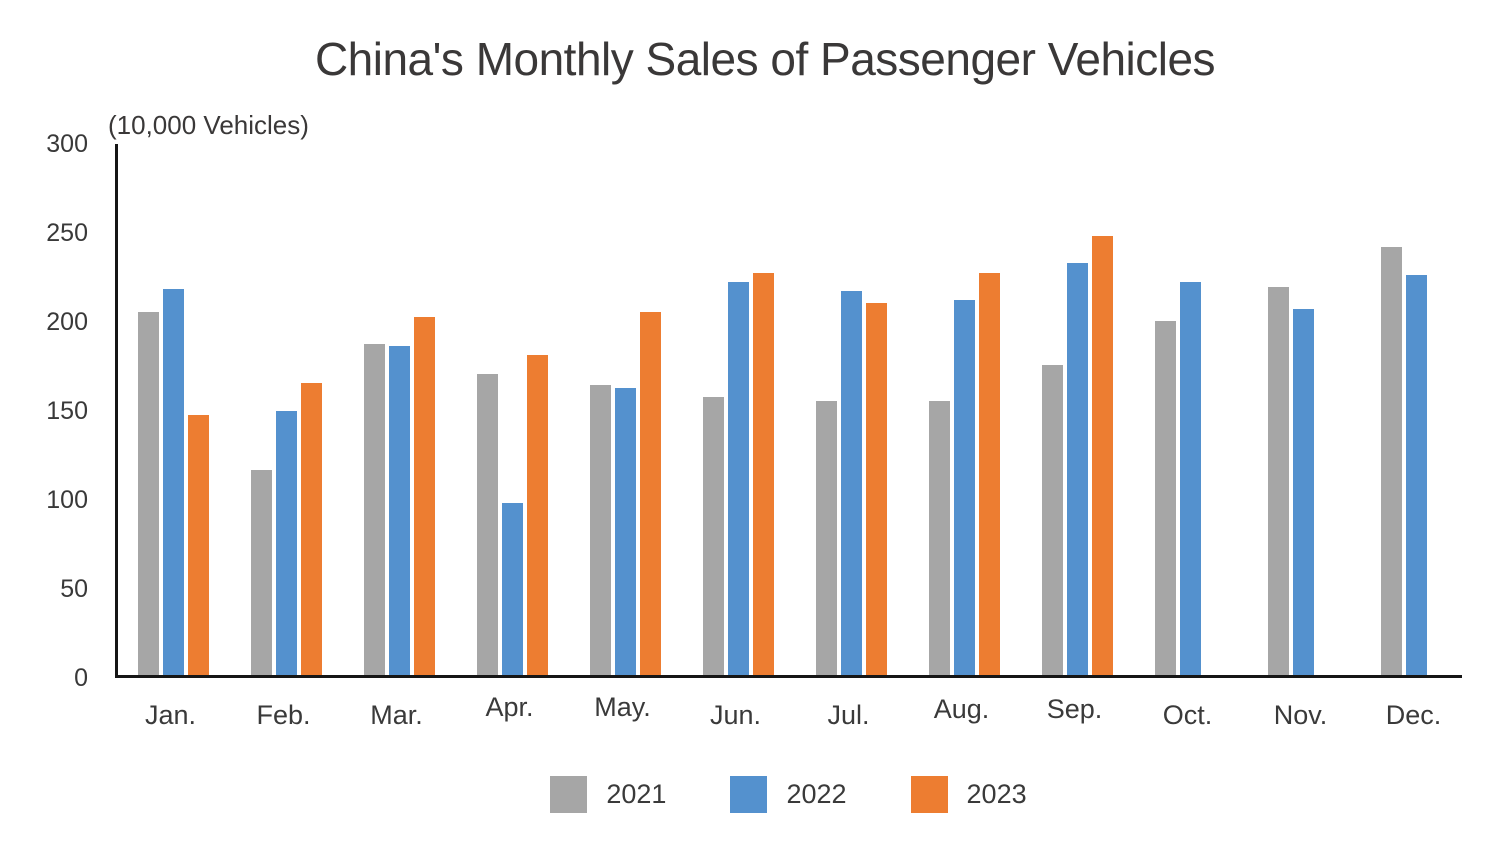 The width and height of the screenshot is (1490, 863). What do you see at coordinates (67, 322) in the screenshot?
I see `y-tick-label-200: 200` at bounding box center [67, 322].